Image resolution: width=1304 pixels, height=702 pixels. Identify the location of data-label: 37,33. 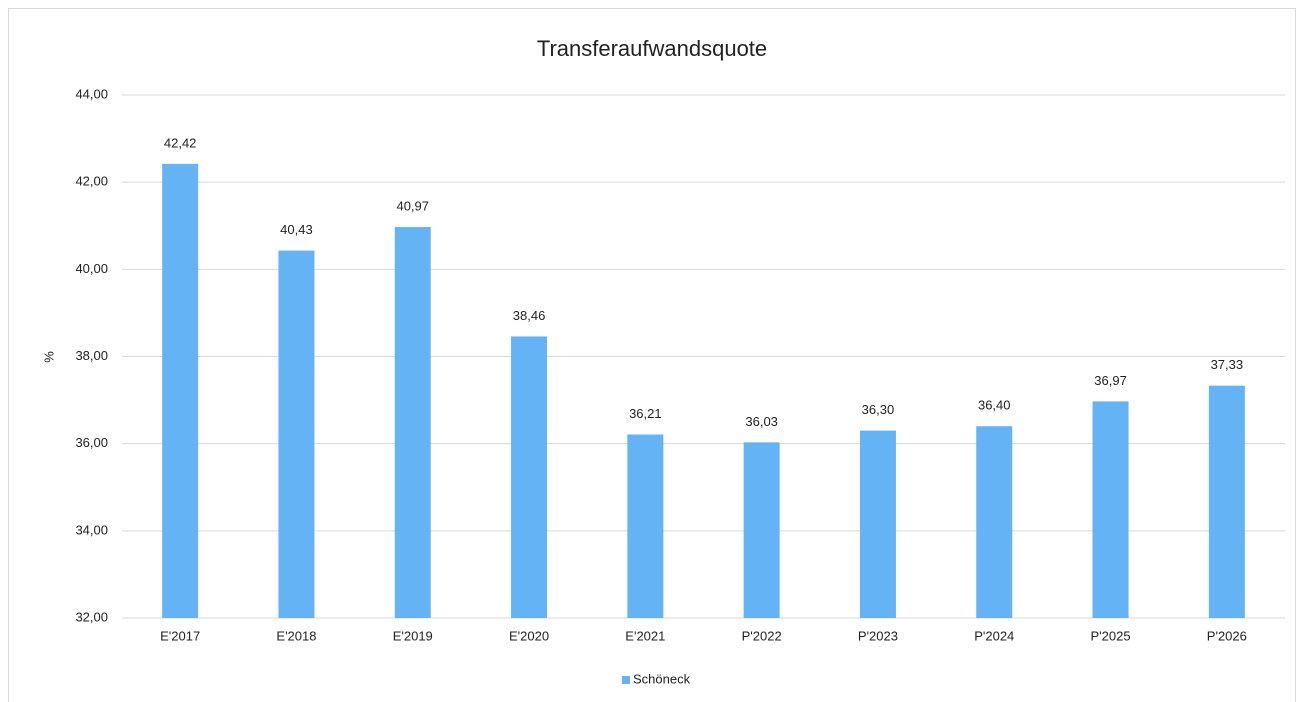
(1227, 364).